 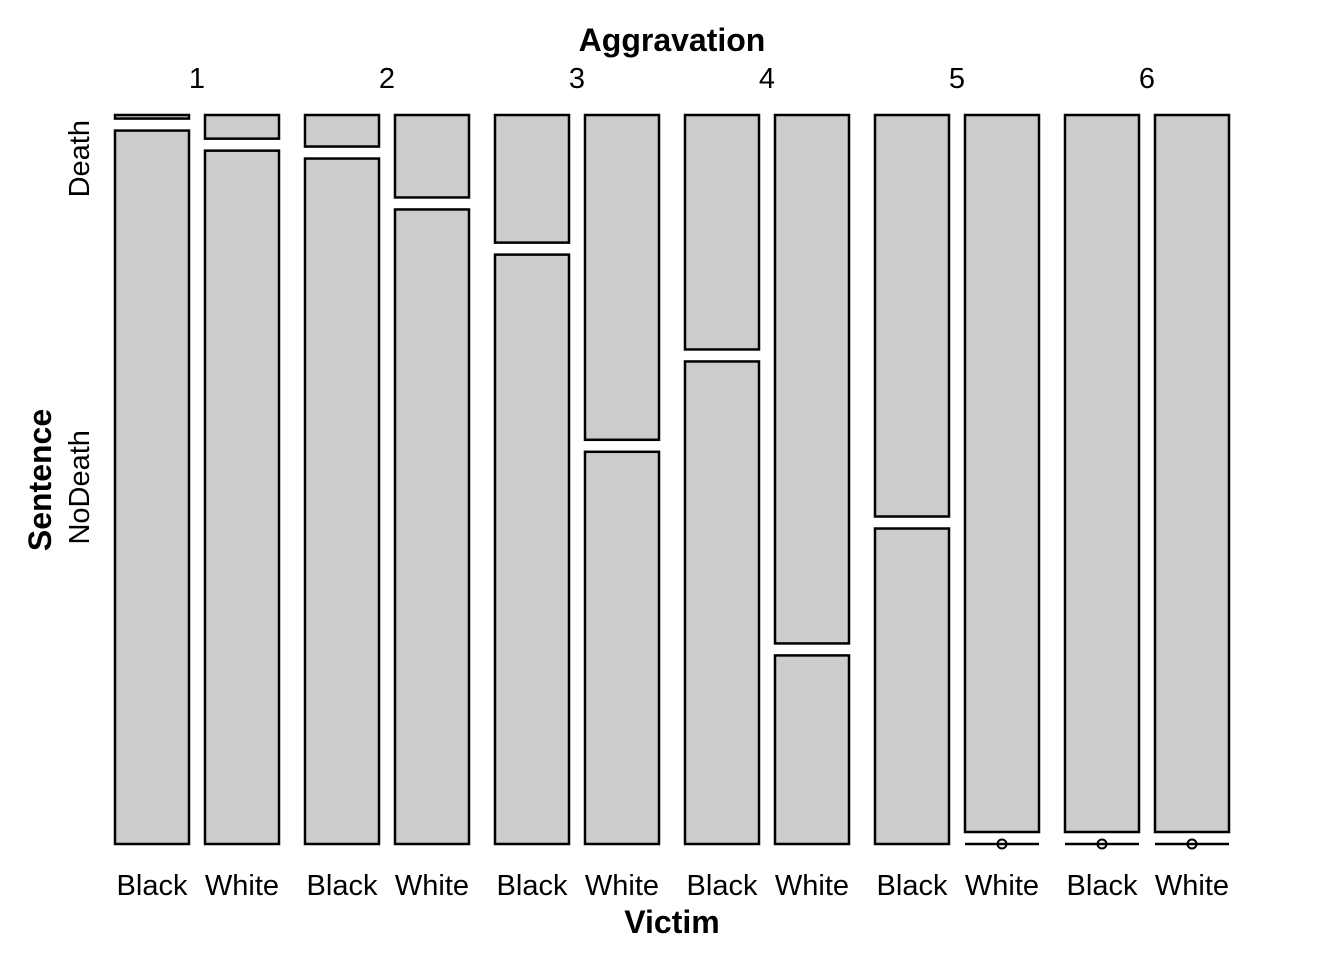 What do you see at coordinates (80, 487) in the screenshot?
I see `sentence-label: NoDeath` at bounding box center [80, 487].